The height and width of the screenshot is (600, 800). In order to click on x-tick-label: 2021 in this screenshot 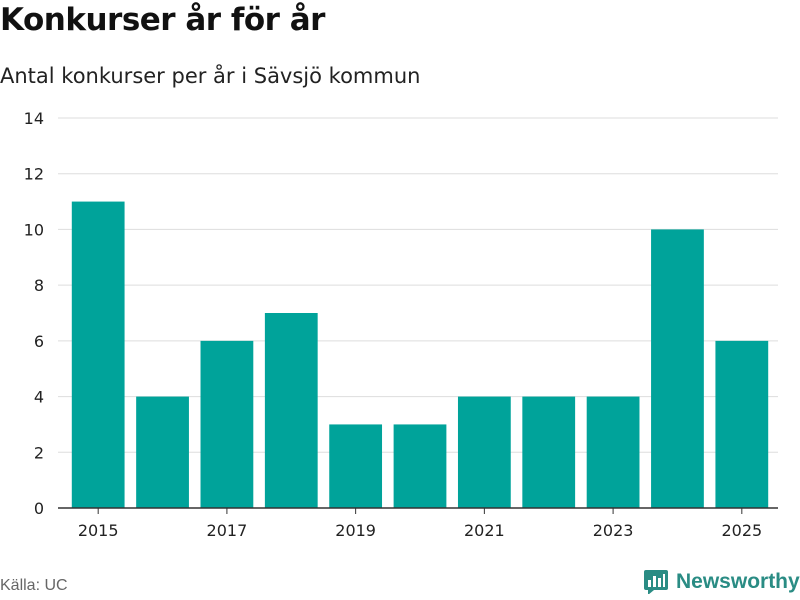, I will do `click(484, 530)`.